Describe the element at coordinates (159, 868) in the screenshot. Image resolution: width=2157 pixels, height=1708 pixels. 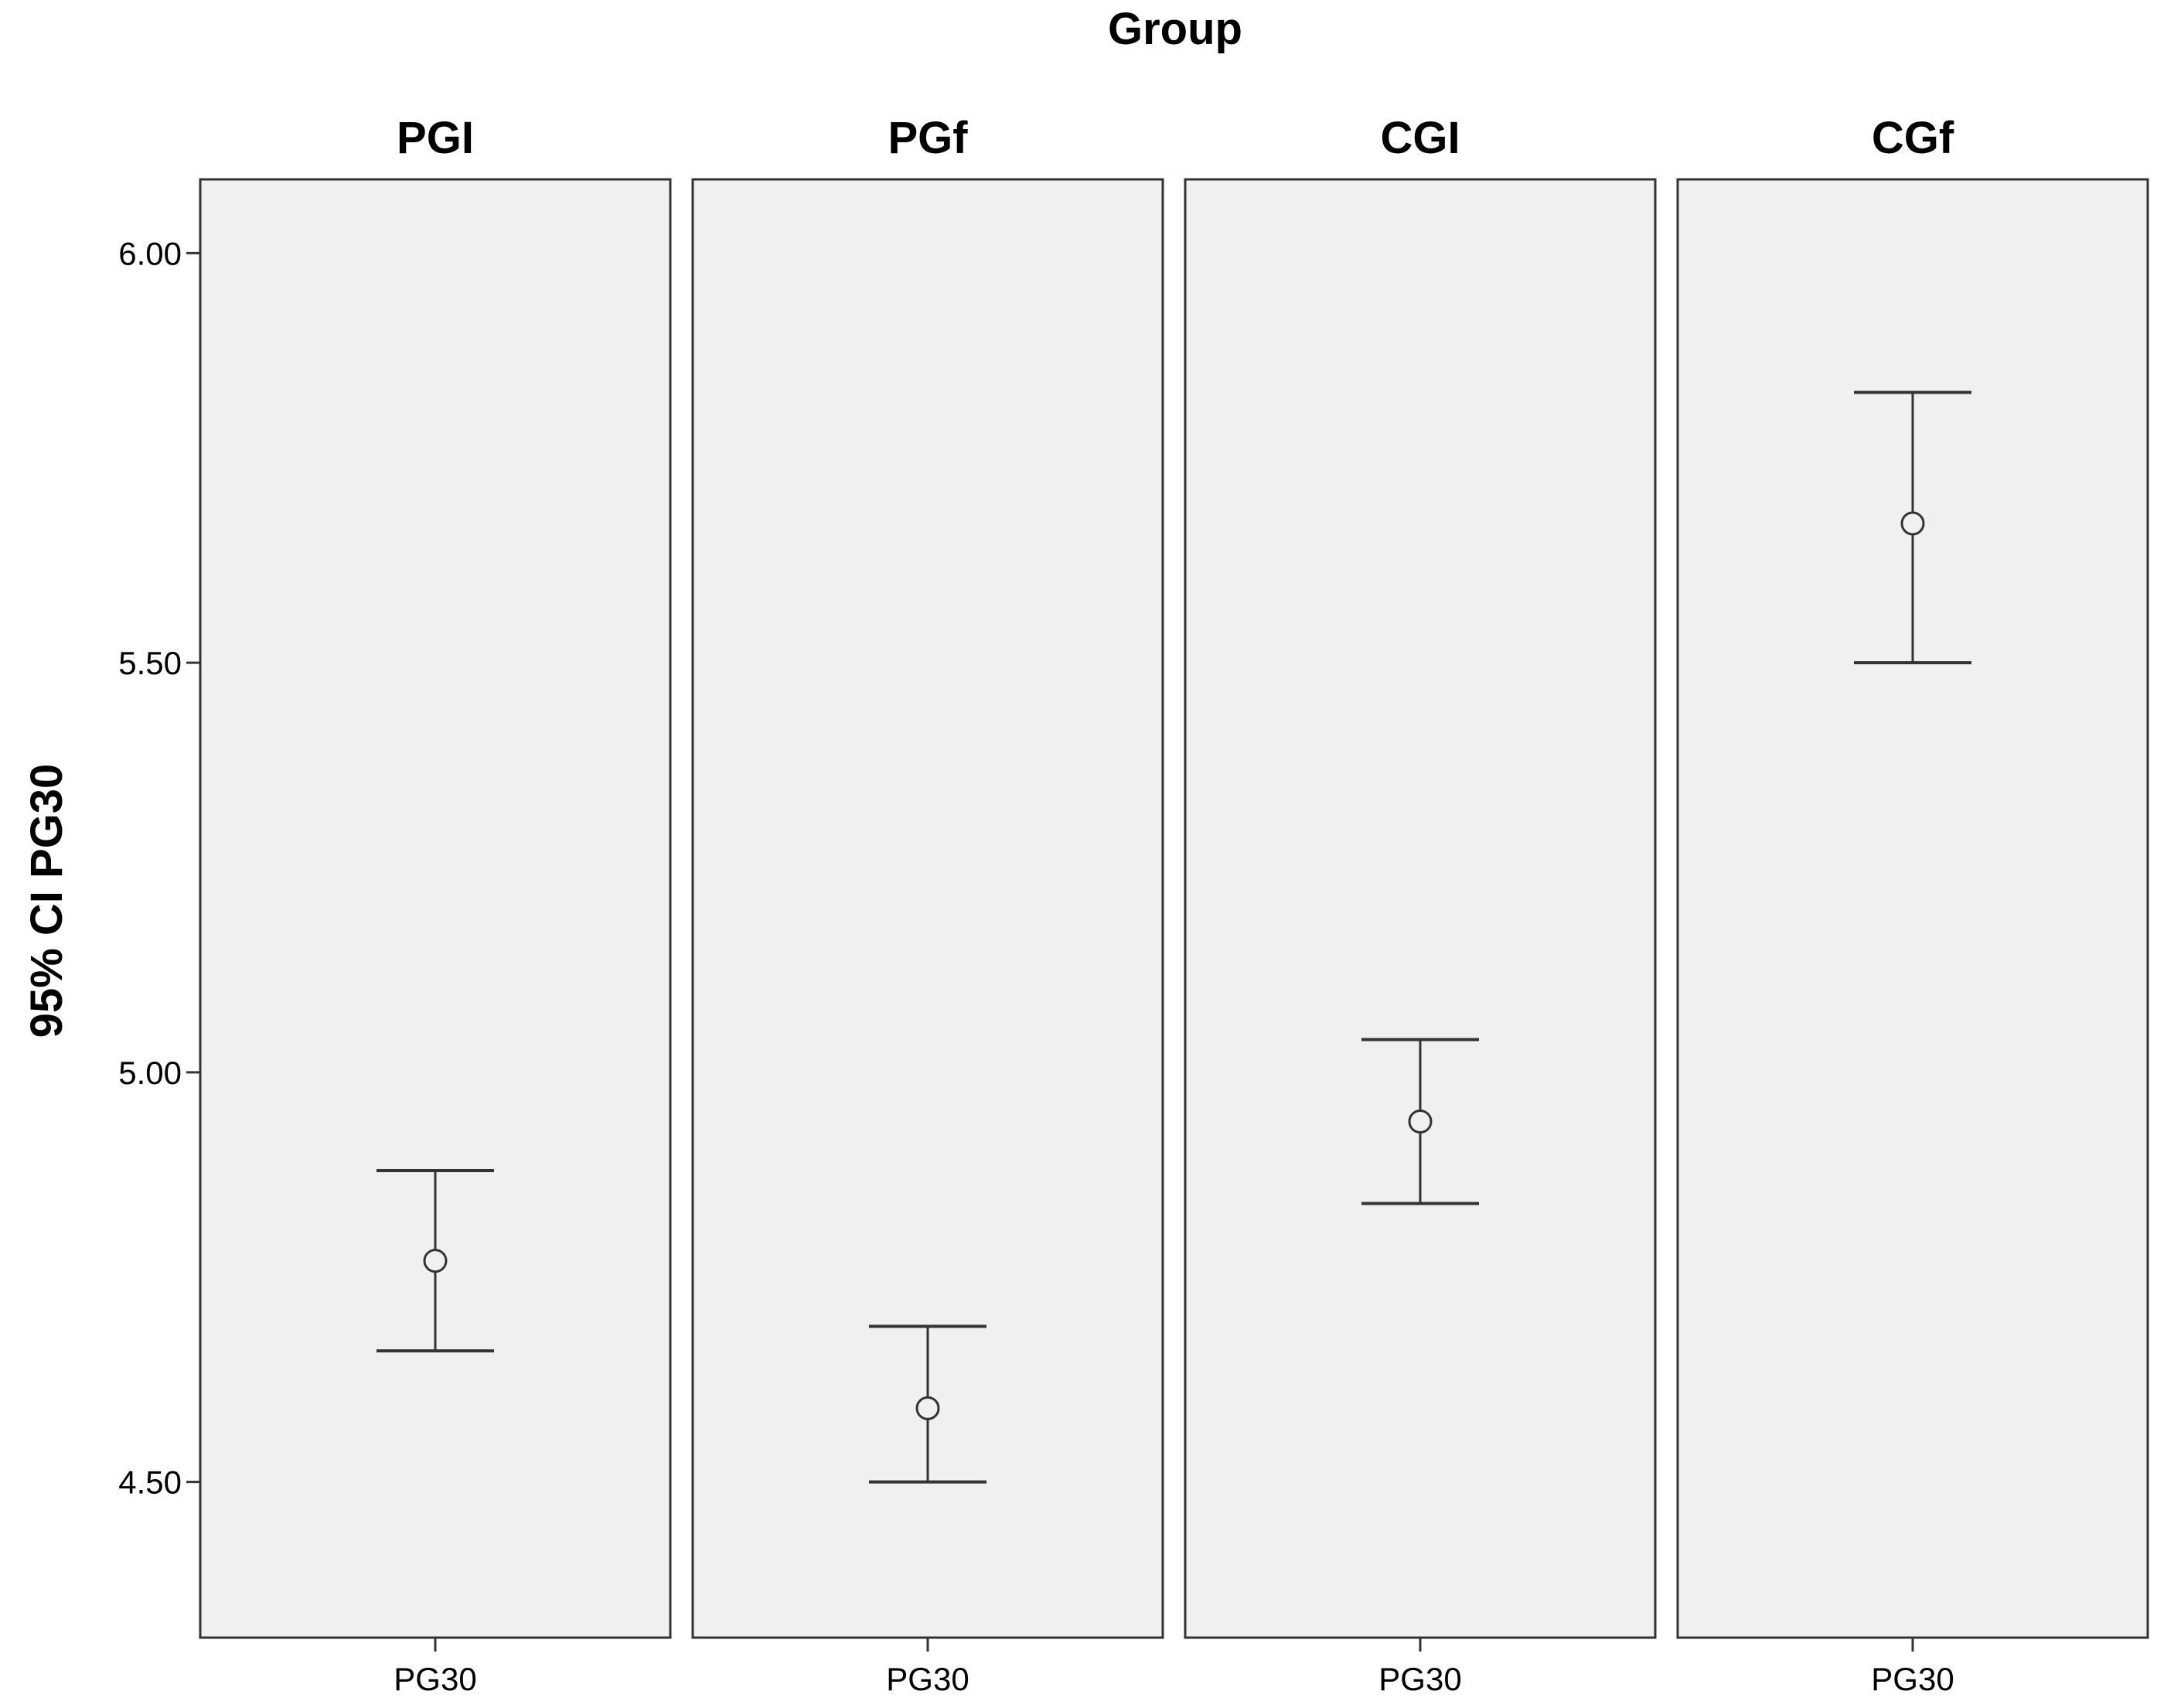
I see `y-axis: 4.50 5.00 5.50 6.00` at that location.